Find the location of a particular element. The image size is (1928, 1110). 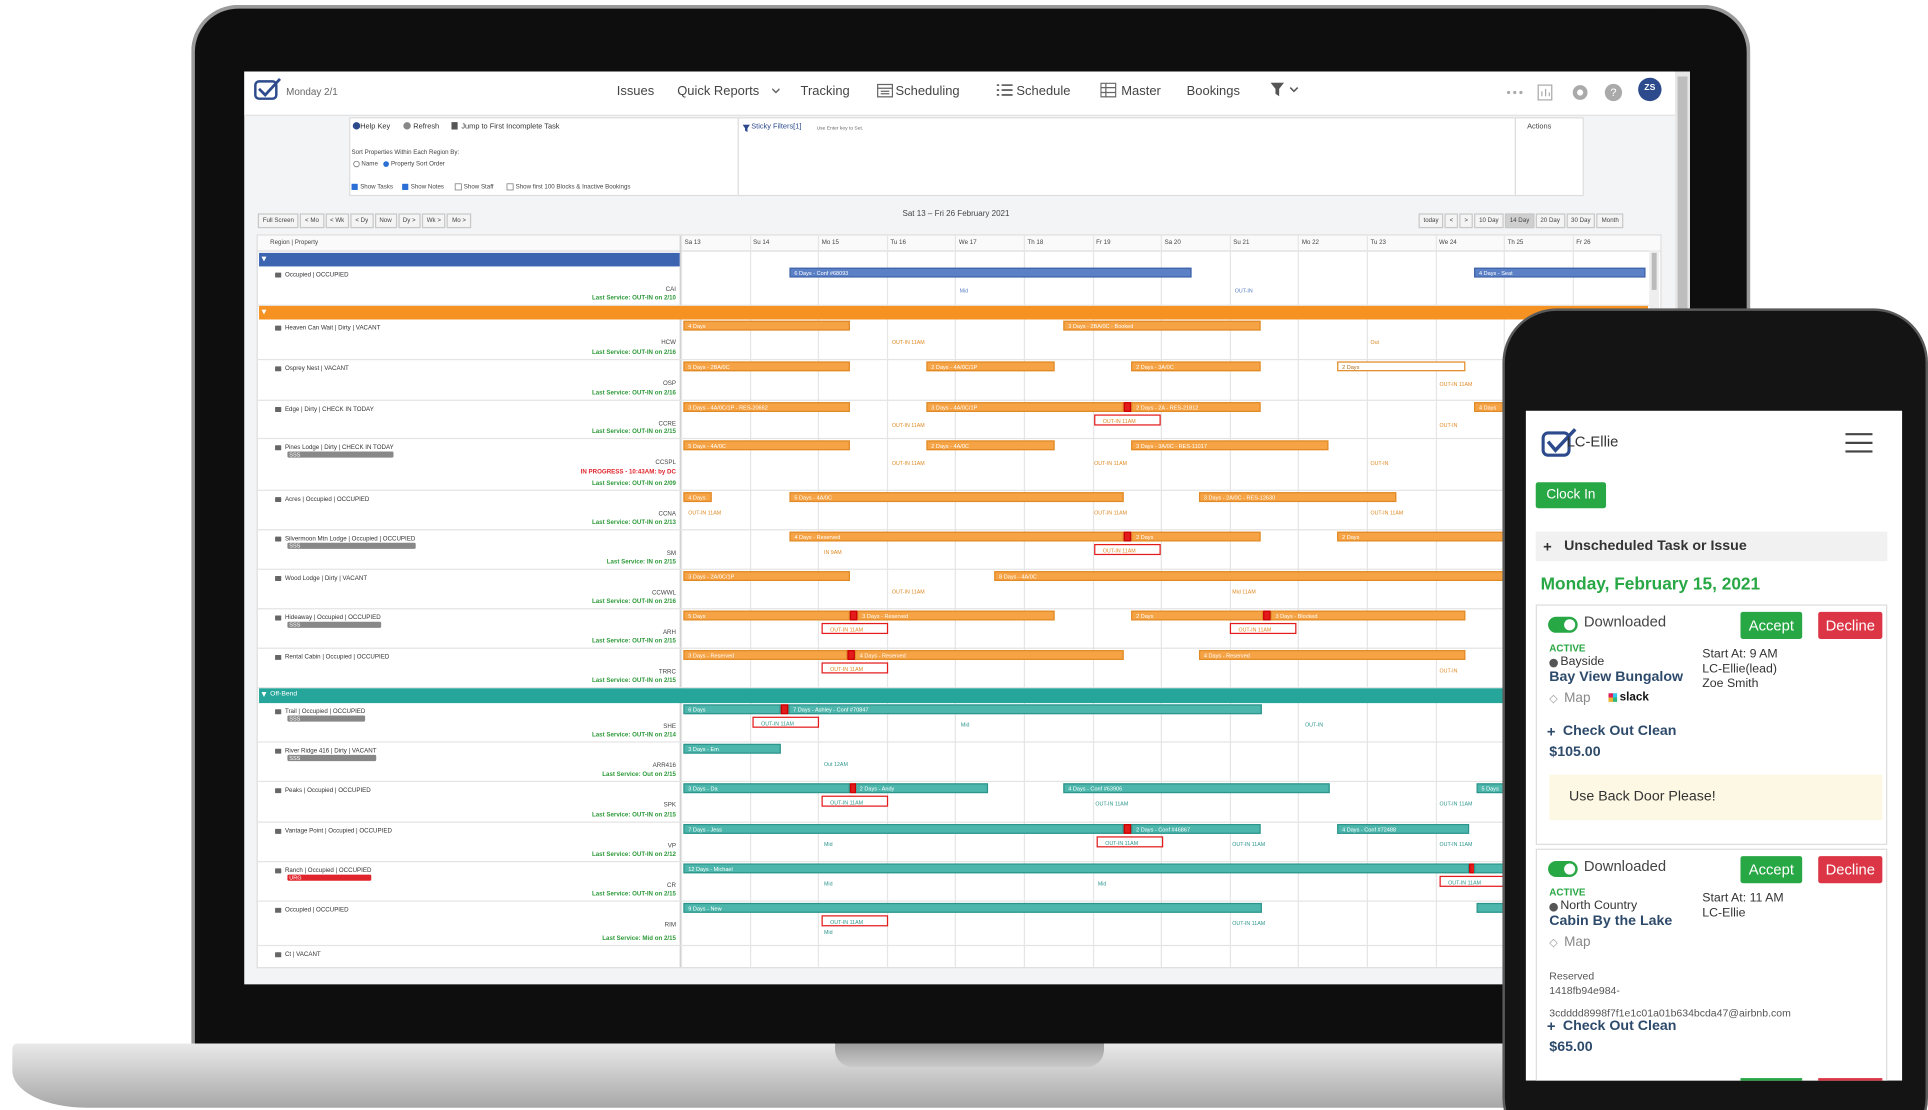

booking: 3 Days - 2BA/0C - Booked is located at coordinates (1162, 325).